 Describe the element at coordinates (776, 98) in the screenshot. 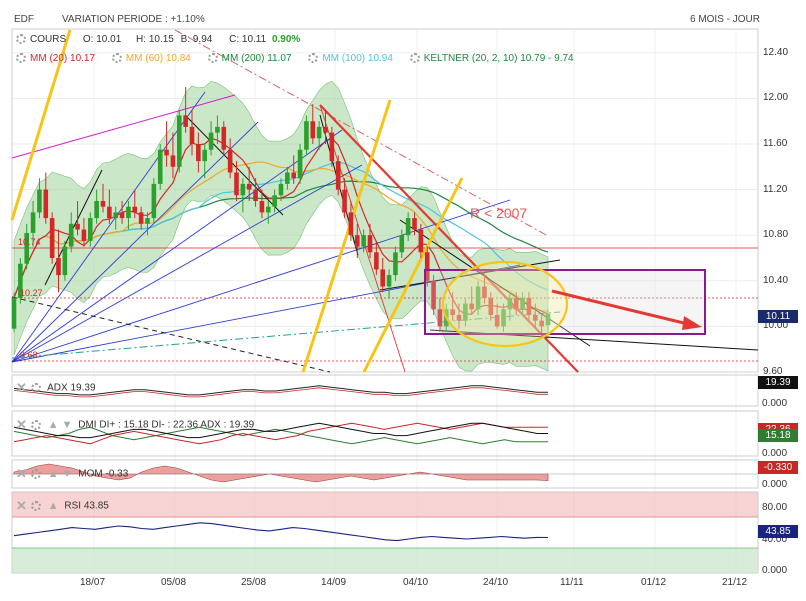

I see `price-tick-label: 12.00` at that location.